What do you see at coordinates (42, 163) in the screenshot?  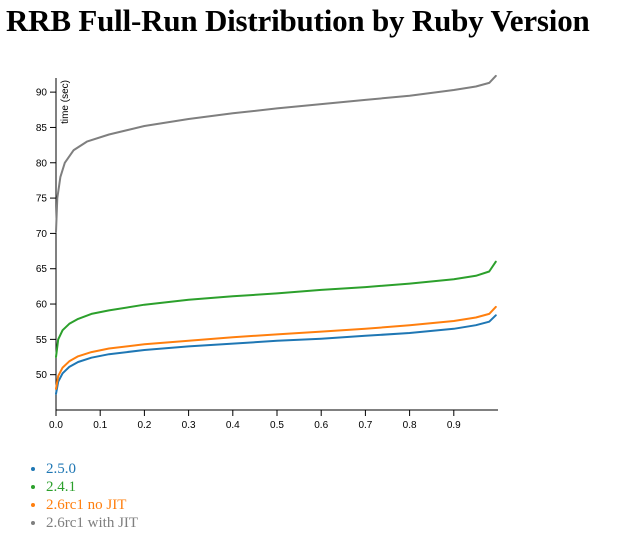 I see `y-tick-label: 80` at bounding box center [42, 163].